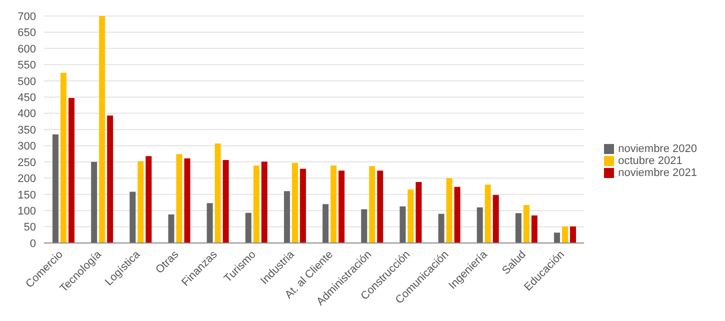 Image resolution: width=725 pixels, height=321 pixels. I want to click on y-tick-label: 700, so click(27, 16).